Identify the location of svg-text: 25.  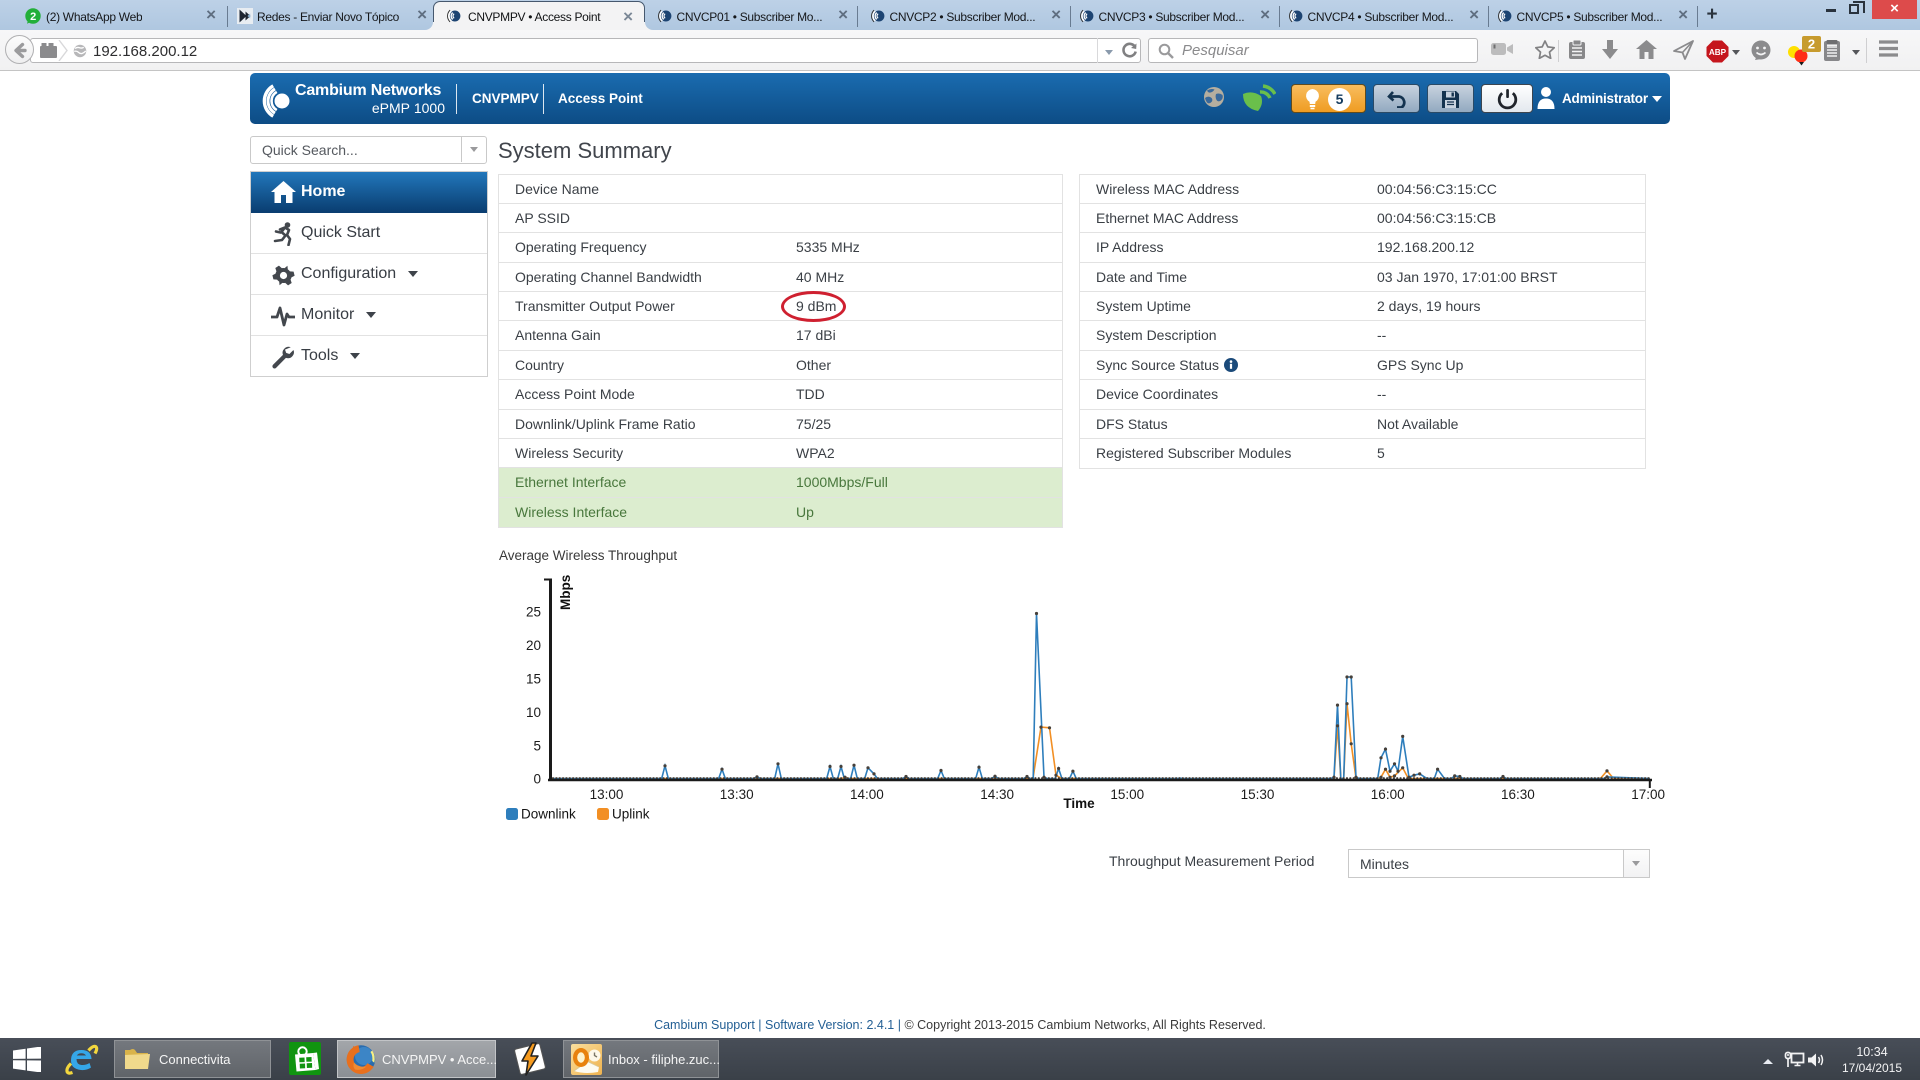
(533, 612).